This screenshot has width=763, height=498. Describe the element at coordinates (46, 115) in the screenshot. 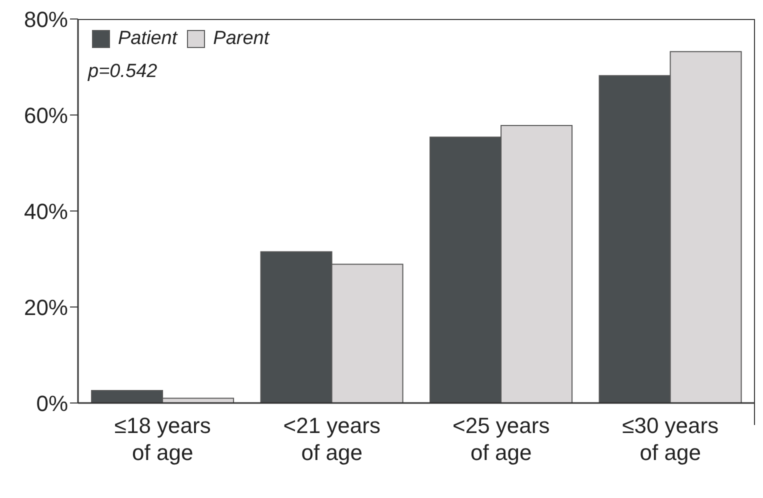

I see `y-tick-label: 60%` at that location.